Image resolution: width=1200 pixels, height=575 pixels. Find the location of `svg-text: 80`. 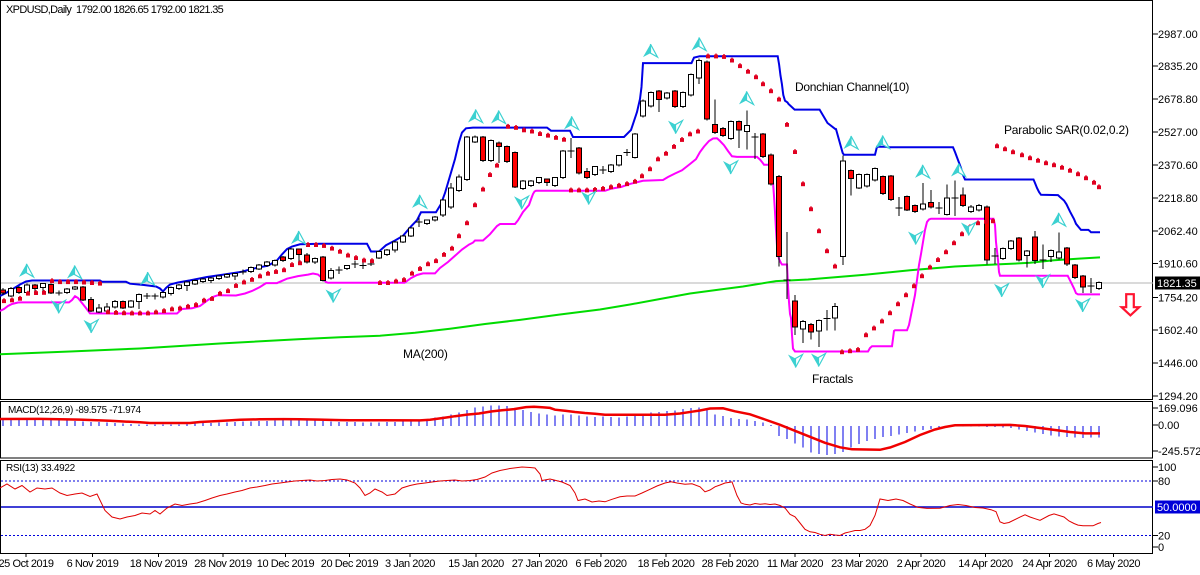

svg-text: 80 is located at coordinates (1164, 482).